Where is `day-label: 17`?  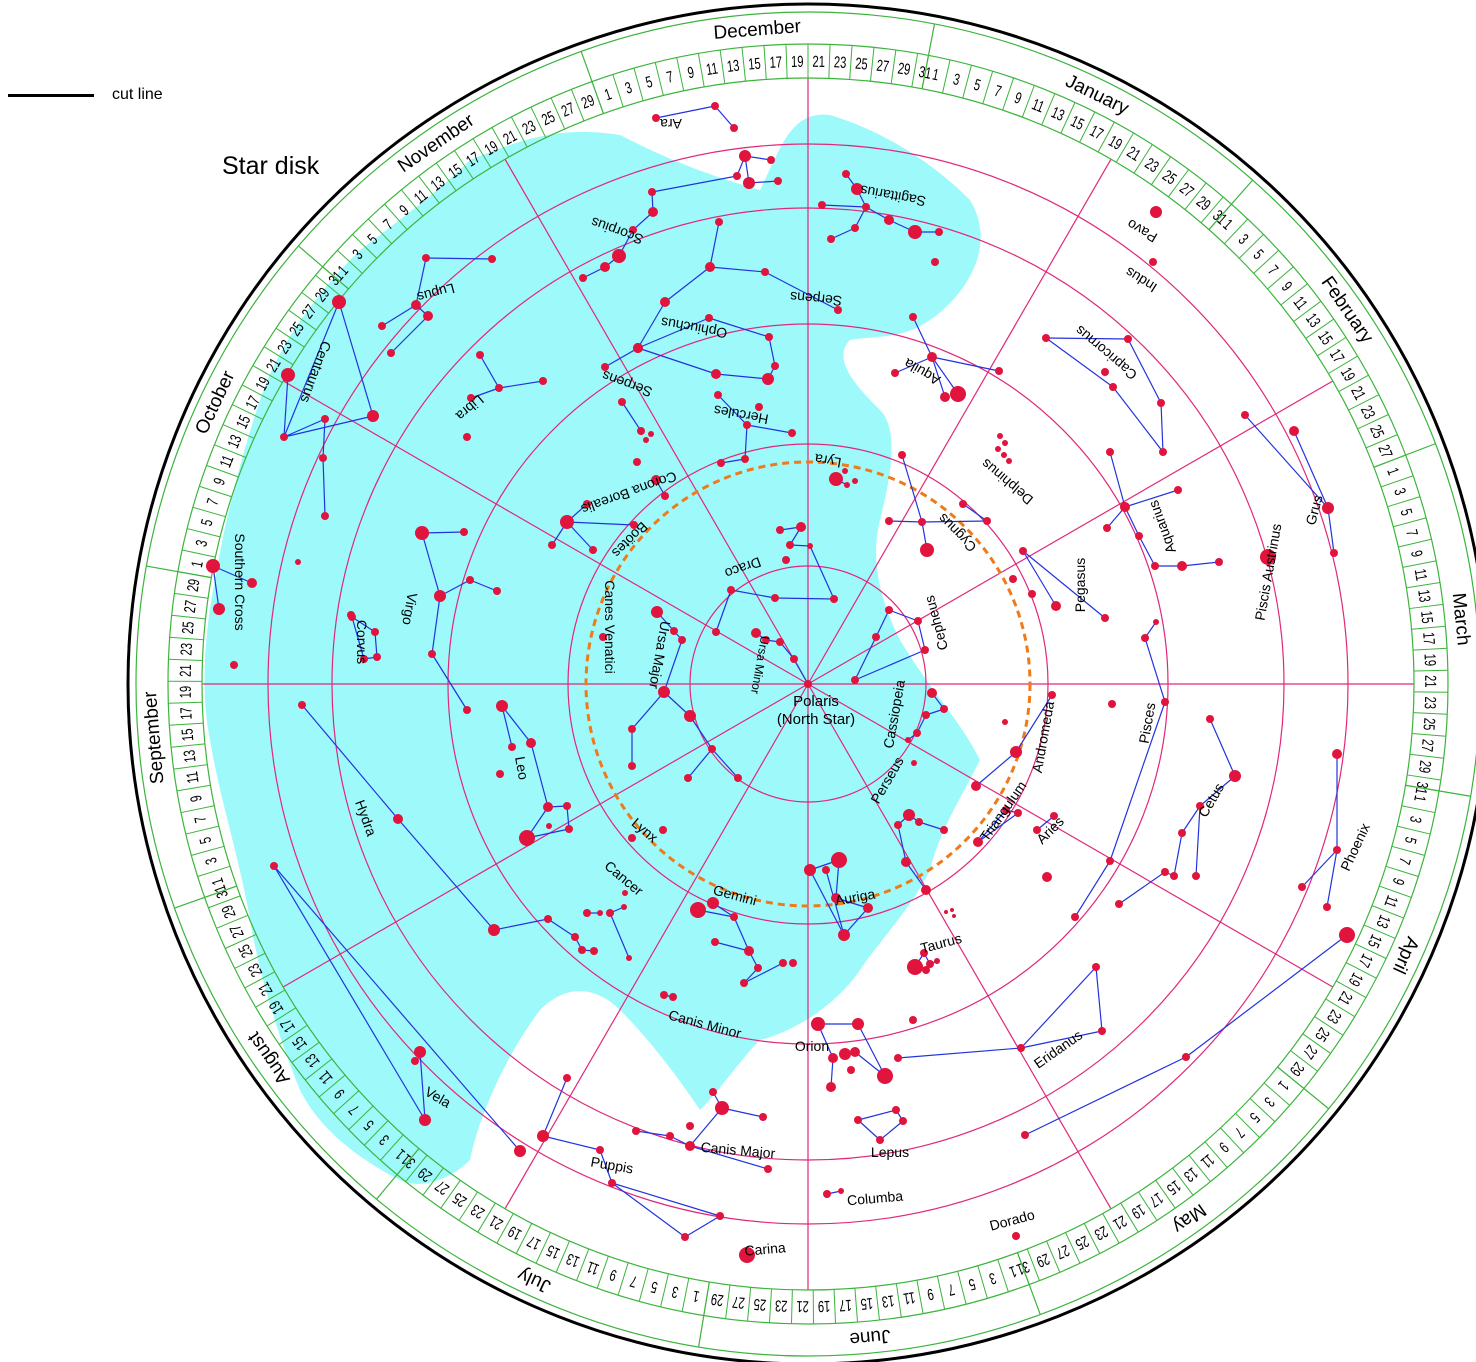 day-label: 17 is located at coordinates (1097, 132).